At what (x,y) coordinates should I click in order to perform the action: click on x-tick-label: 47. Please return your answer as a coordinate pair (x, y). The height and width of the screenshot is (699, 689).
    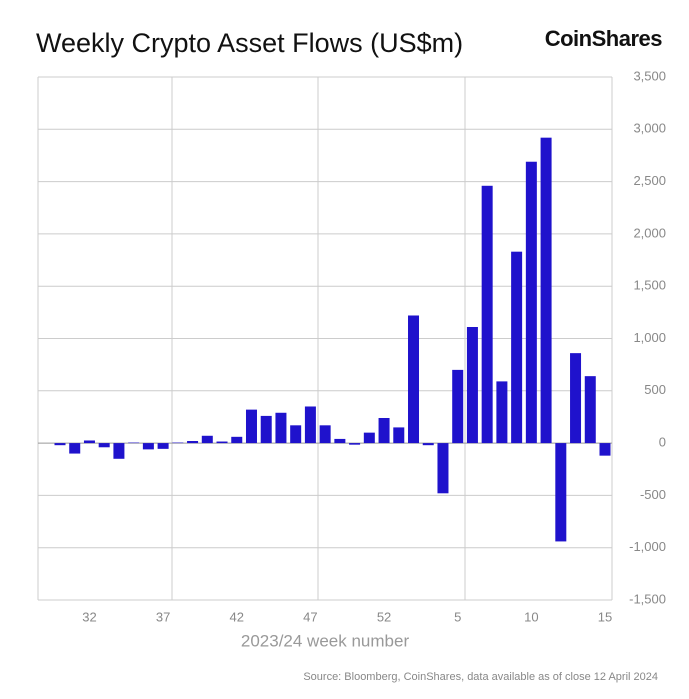
    Looking at the image, I should click on (310, 616).